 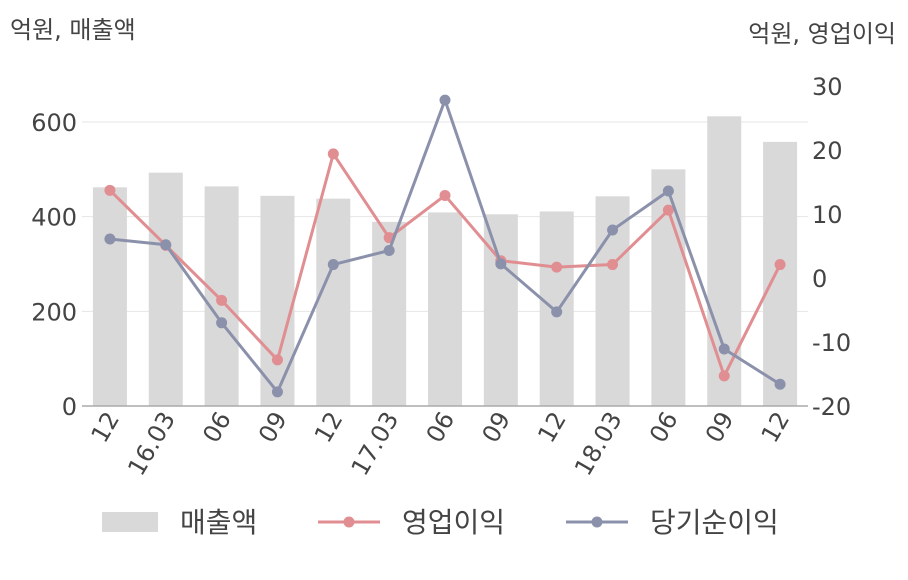 I want to click on left-tick-label: 600, so click(x=54, y=123).